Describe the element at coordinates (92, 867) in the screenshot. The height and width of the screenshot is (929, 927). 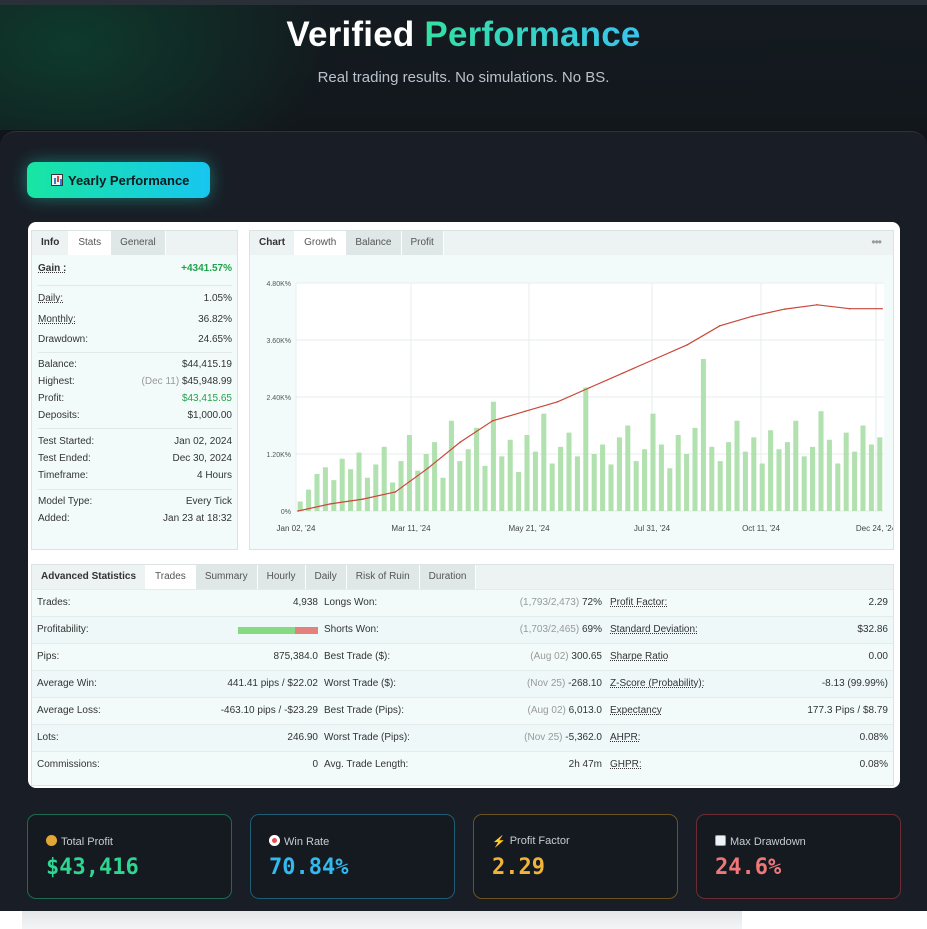
I see `kpi-value: $43,416` at that location.